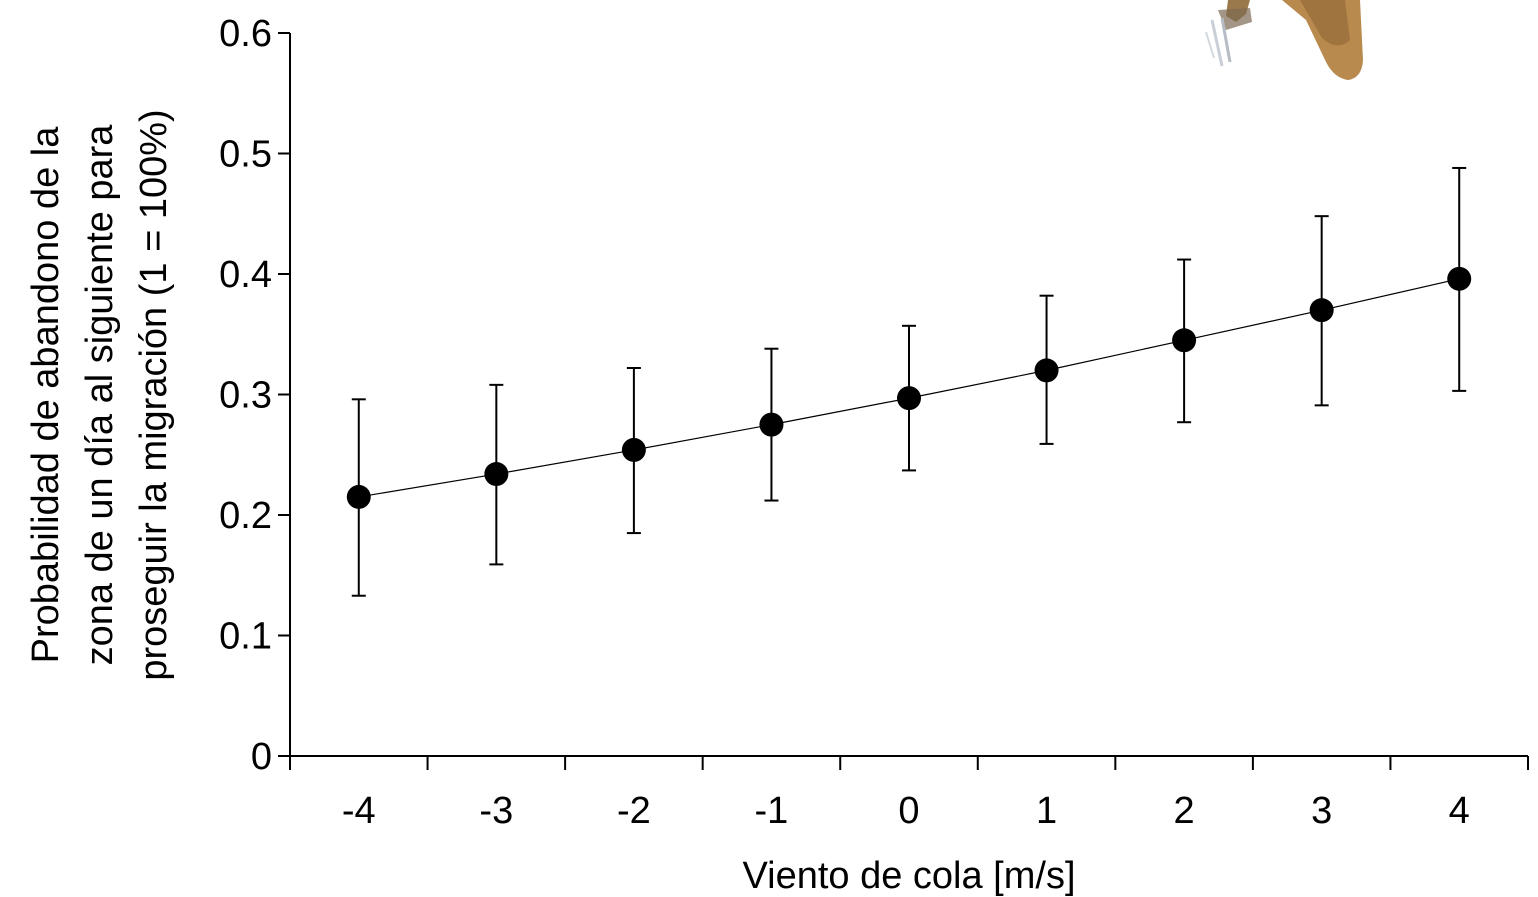 The image size is (1538, 897). I want to click on y-tick-label: 0.2, so click(245, 516).